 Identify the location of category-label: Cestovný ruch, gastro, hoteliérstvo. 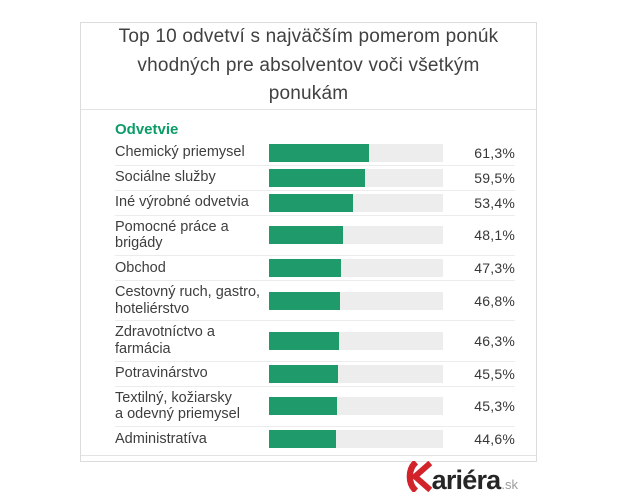
(188, 300).